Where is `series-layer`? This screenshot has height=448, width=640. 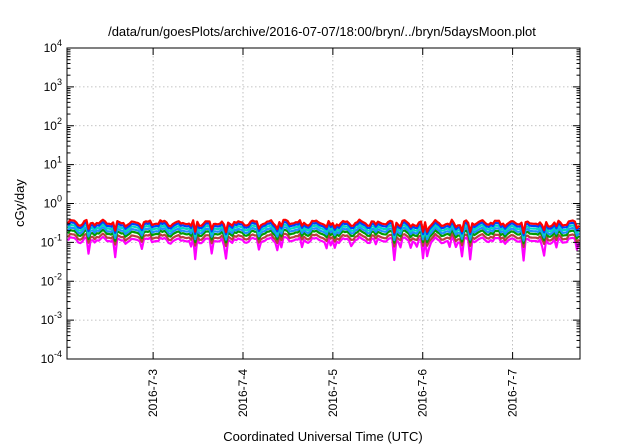
series-layer is located at coordinates (324, 240).